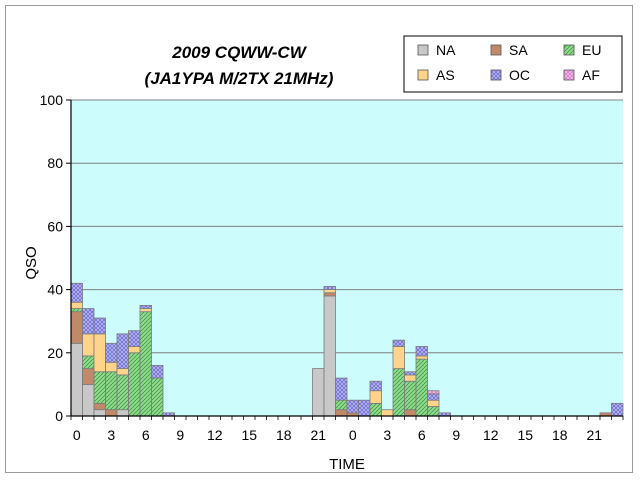  What do you see at coordinates (519, 75) in the screenshot?
I see `legend-label-oc: OC` at bounding box center [519, 75].